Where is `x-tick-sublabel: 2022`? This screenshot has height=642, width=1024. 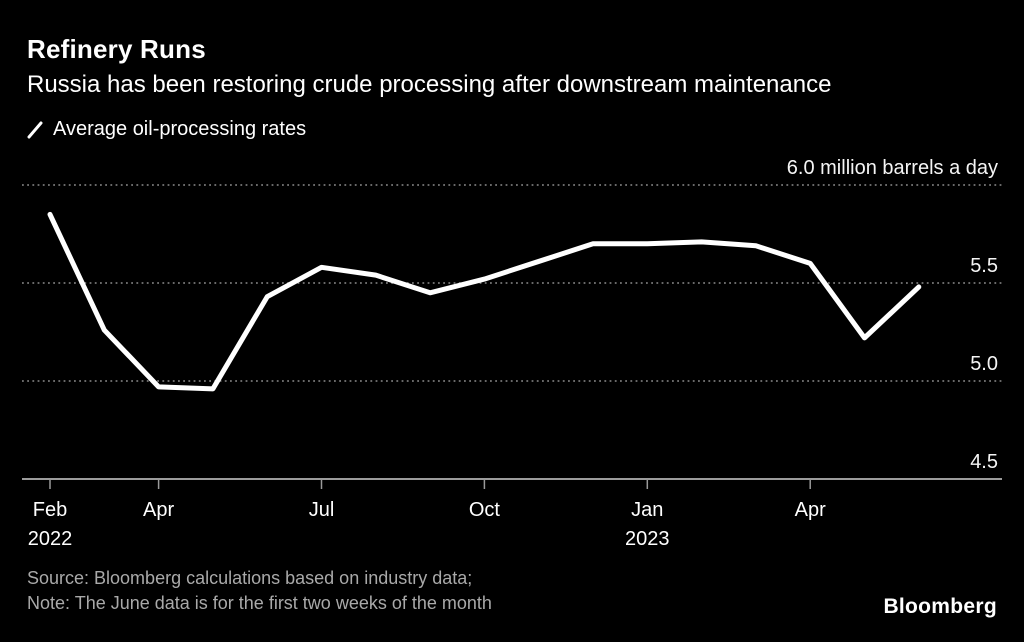
x-tick-sublabel: 2022 is located at coordinates (50, 539).